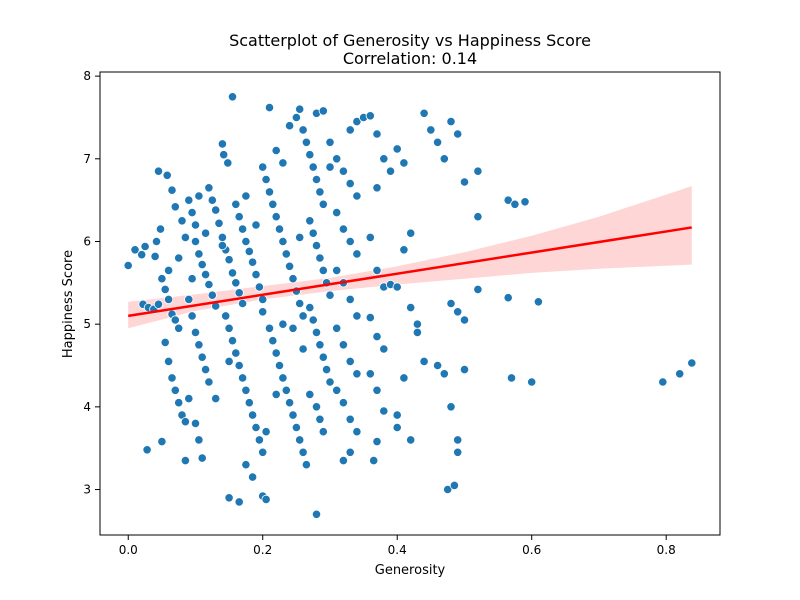  What do you see at coordinates (410, 58) in the screenshot?
I see `chart-subtitle: Correlation: 0.14` at bounding box center [410, 58].